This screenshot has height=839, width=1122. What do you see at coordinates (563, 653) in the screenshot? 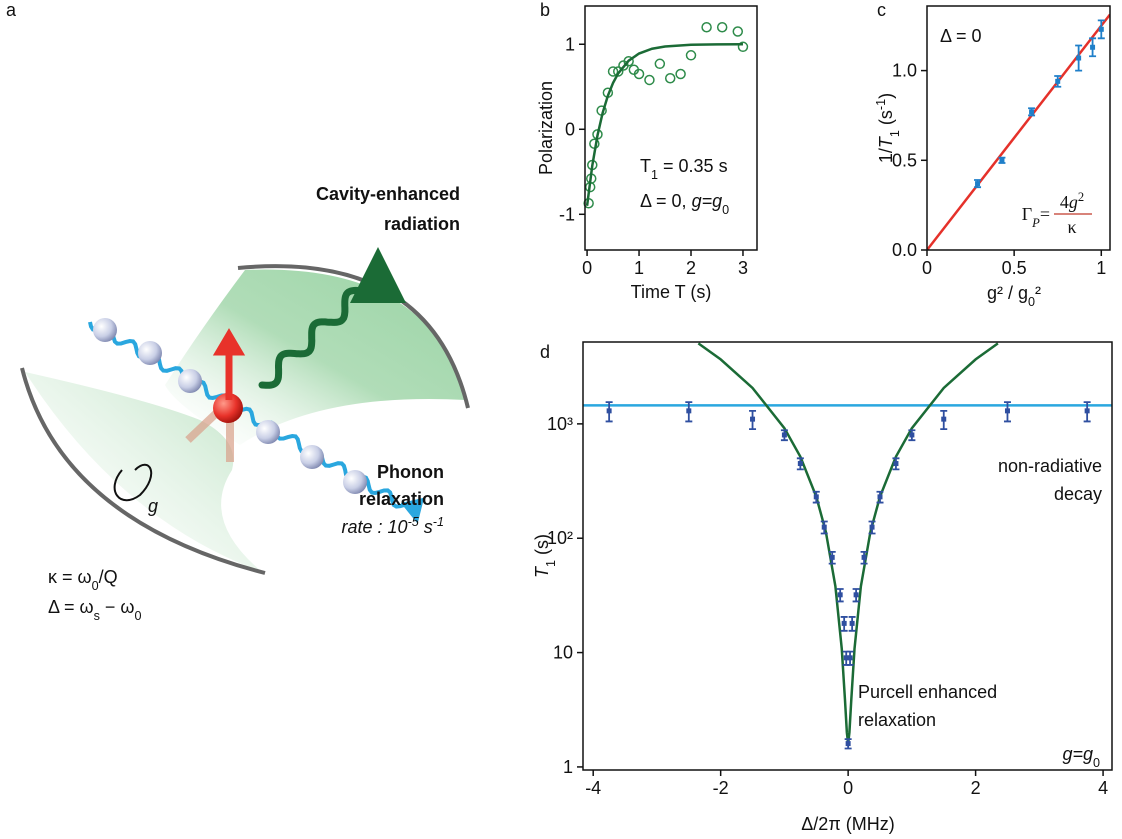
I see `y-tick-label: 10` at bounding box center [563, 653].